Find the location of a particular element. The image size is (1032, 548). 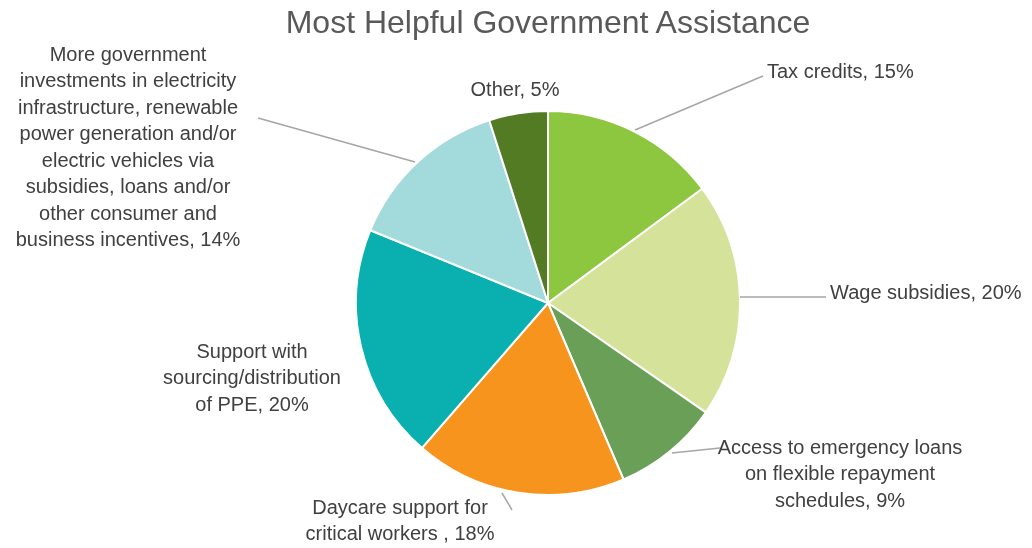

slice-label: Other, 5% is located at coordinates (515, 88).